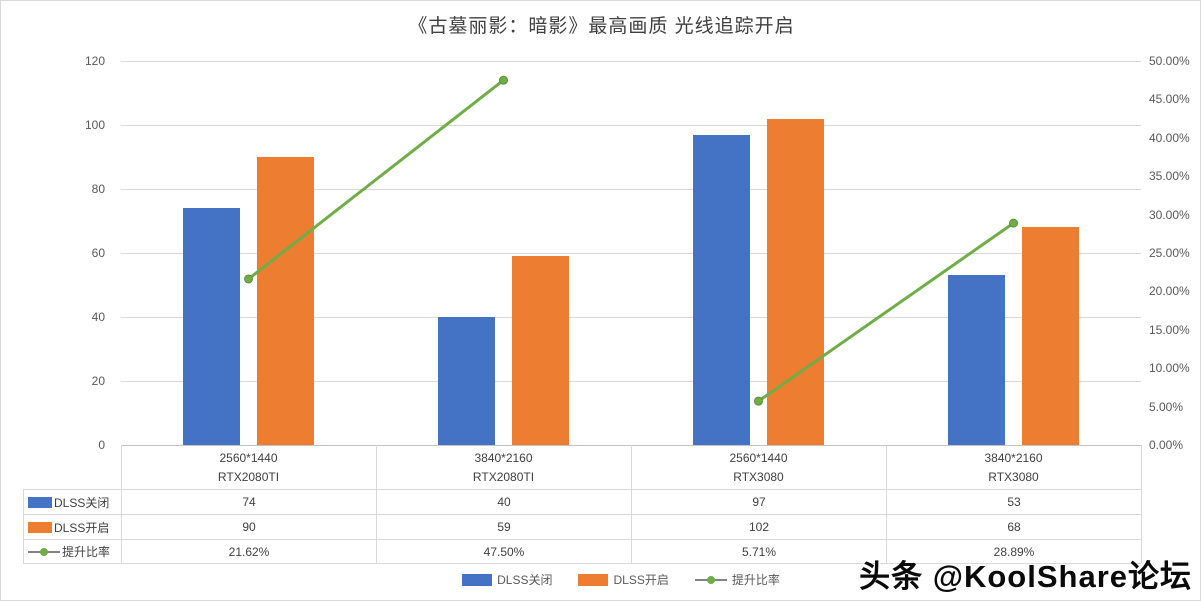 The height and width of the screenshot is (601, 1201). Describe the element at coordinates (249, 502) in the screenshot. I see `table-cell-DLSS关闭-0: 74` at that location.